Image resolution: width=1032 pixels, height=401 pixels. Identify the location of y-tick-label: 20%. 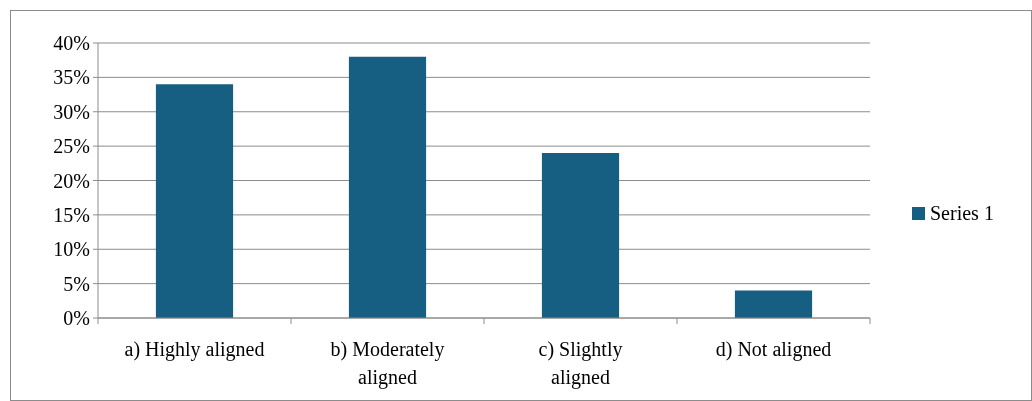
(71, 180).